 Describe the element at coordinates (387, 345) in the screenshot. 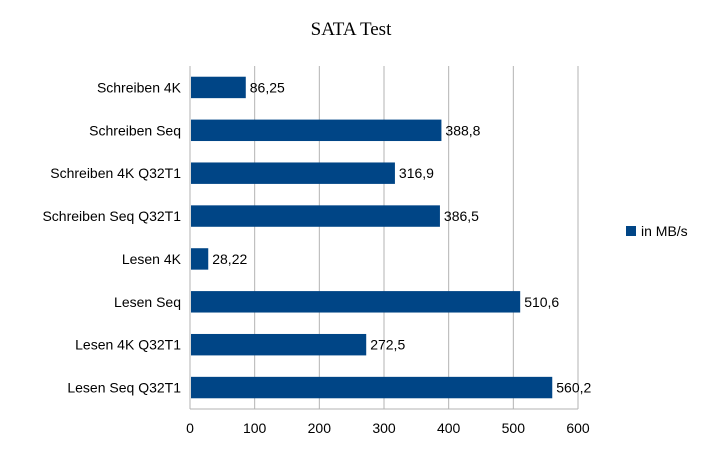

I see `data-label: 272,5` at that location.